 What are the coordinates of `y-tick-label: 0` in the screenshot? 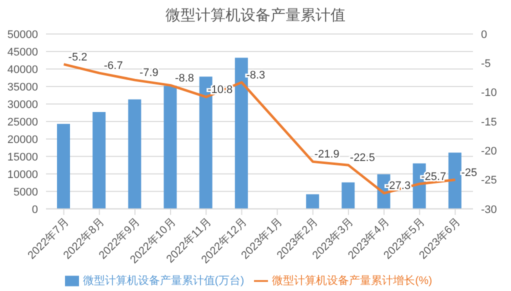 It's located at (35, 210).